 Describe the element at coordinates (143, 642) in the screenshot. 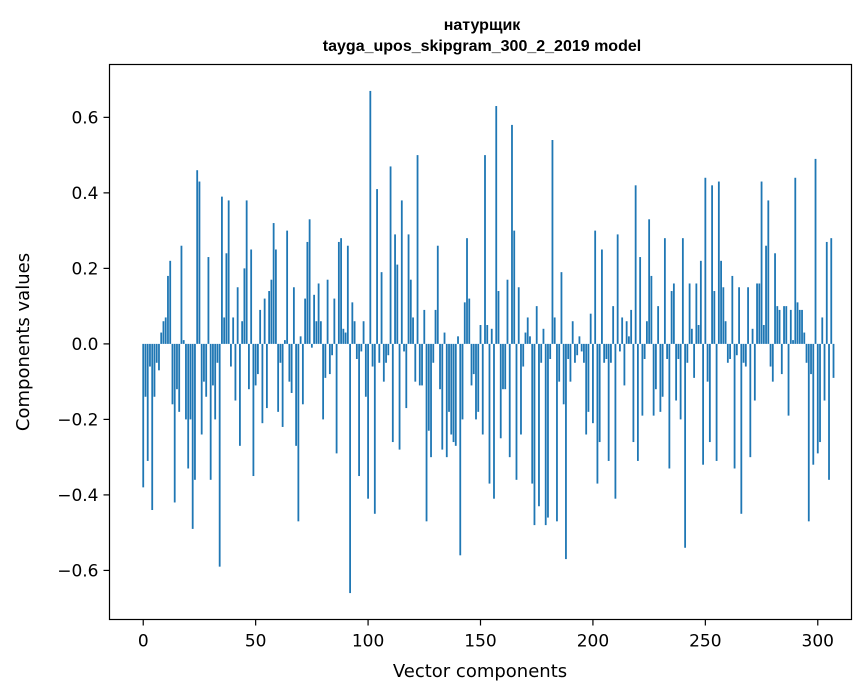

I see `x-tick-label: 0` at that location.